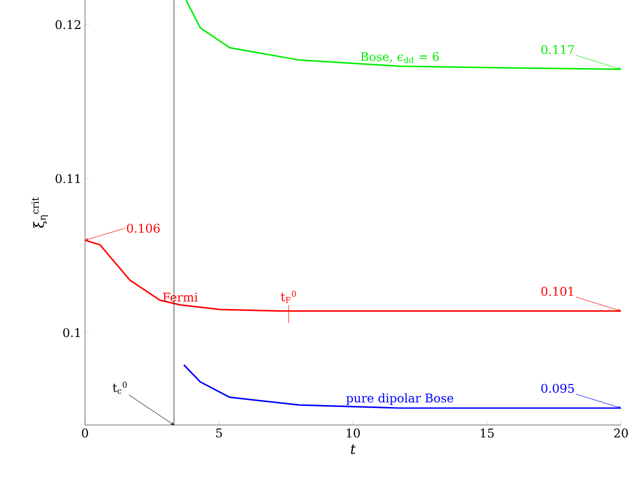 The image size is (633, 487). I want to click on series-label: Fermi, so click(180, 297).